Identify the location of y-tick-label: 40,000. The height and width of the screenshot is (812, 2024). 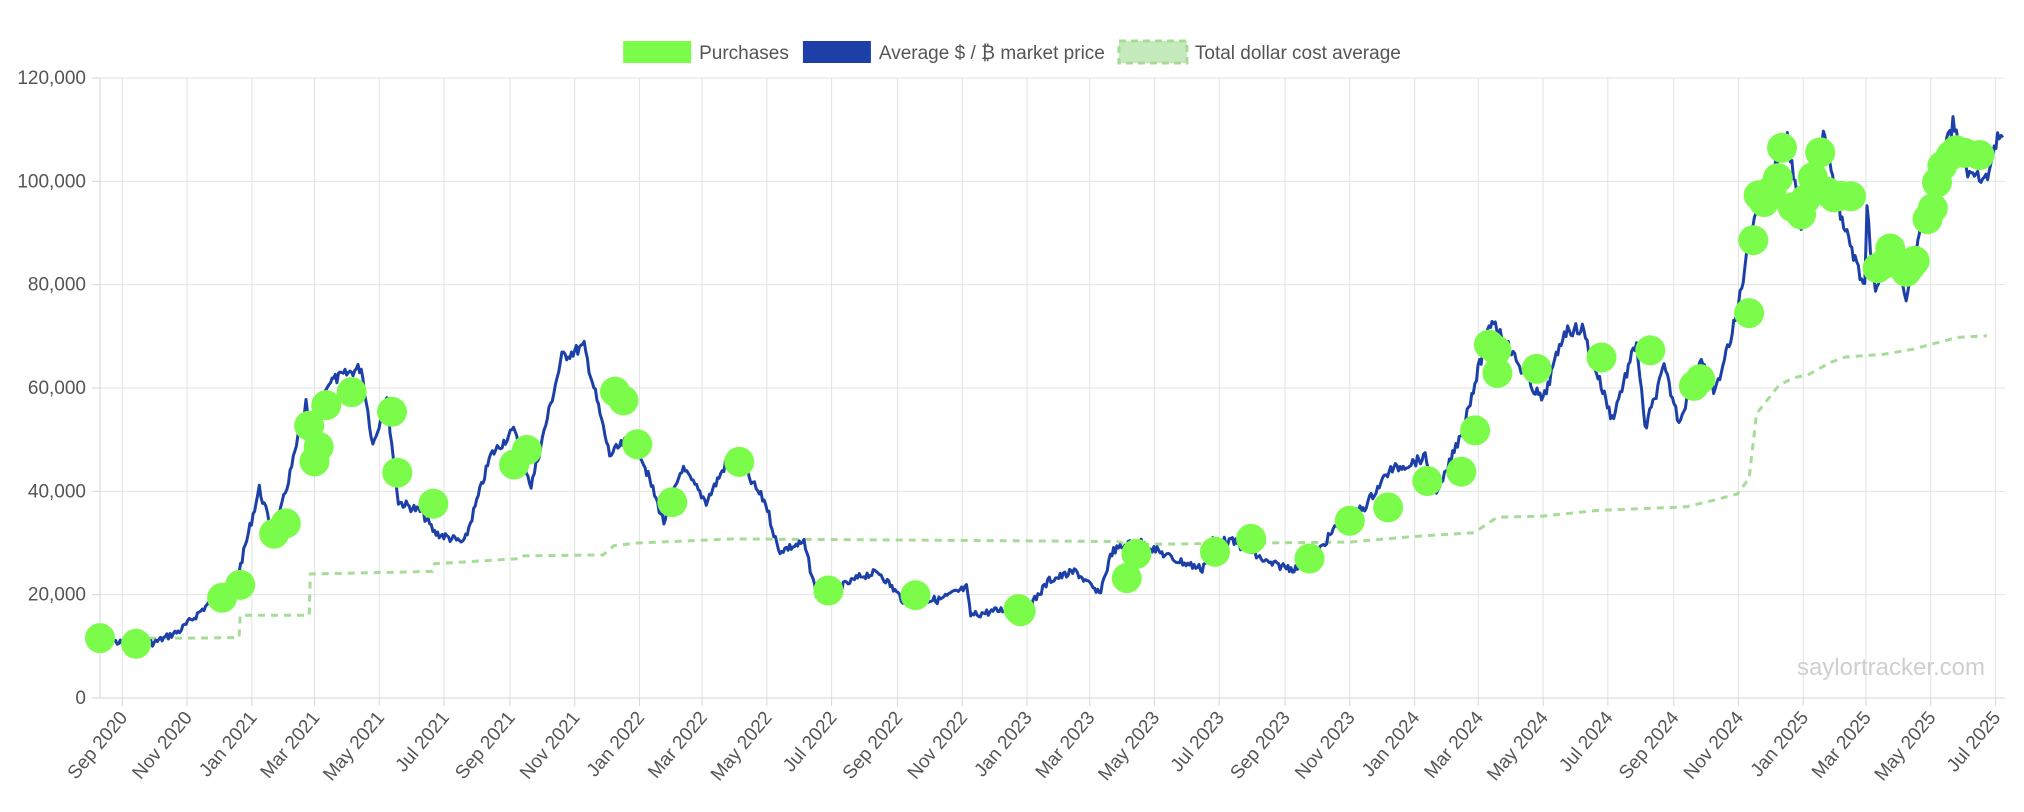
(57, 491).